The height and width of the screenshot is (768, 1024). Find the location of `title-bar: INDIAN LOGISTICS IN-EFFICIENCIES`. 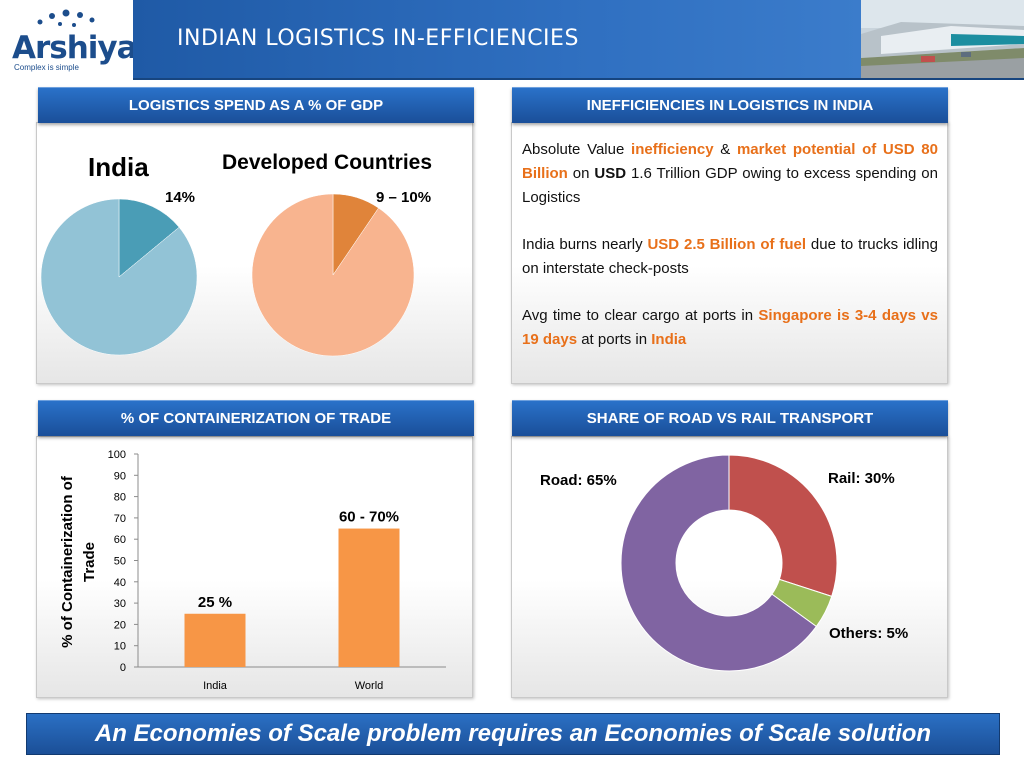

title-bar: INDIAN LOGISTICS IN-EFFICIENCIES is located at coordinates (497, 39).